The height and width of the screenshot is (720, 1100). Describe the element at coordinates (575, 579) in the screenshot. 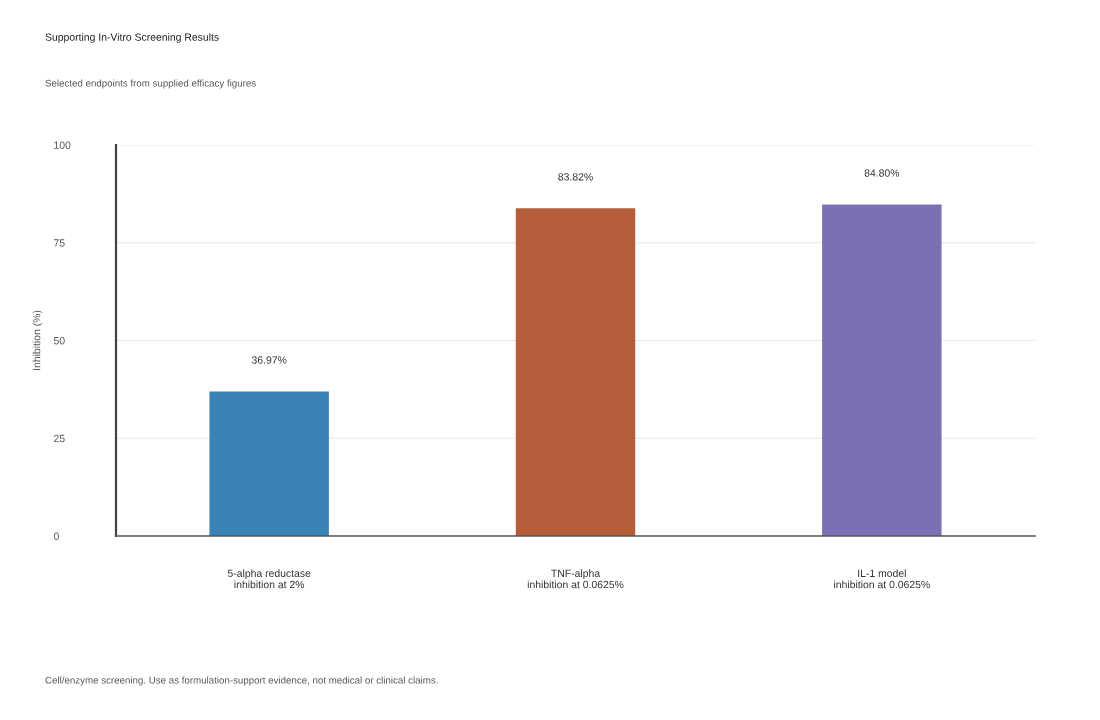

I see `x-tick-label: TNF-alpha inhibition at 0.0625%` at that location.